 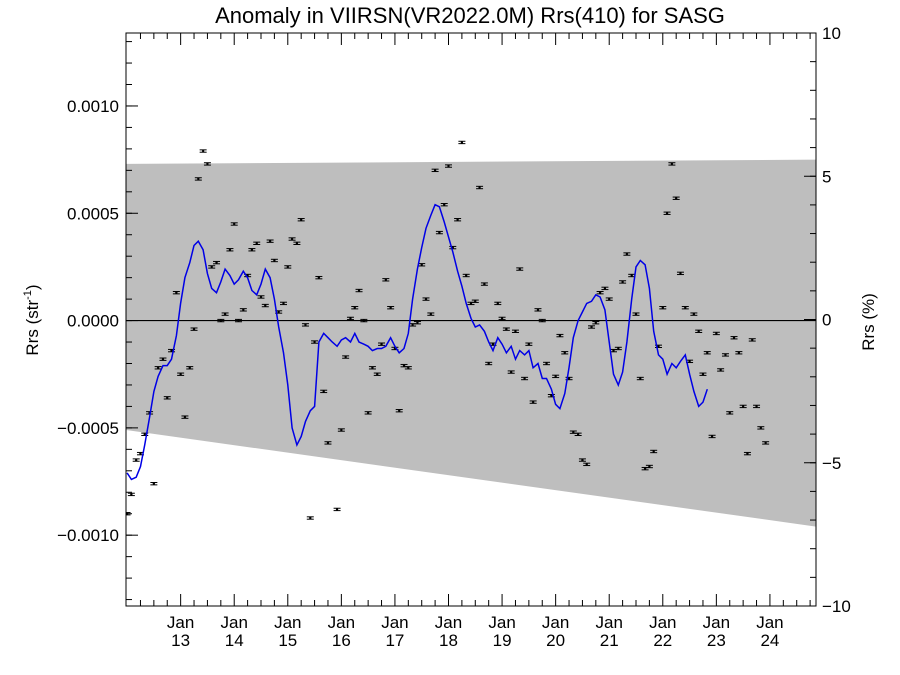 What do you see at coordinates (394, 640) in the screenshot?
I see `x-tick-label-year: 17` at bounding box center [394, 640].